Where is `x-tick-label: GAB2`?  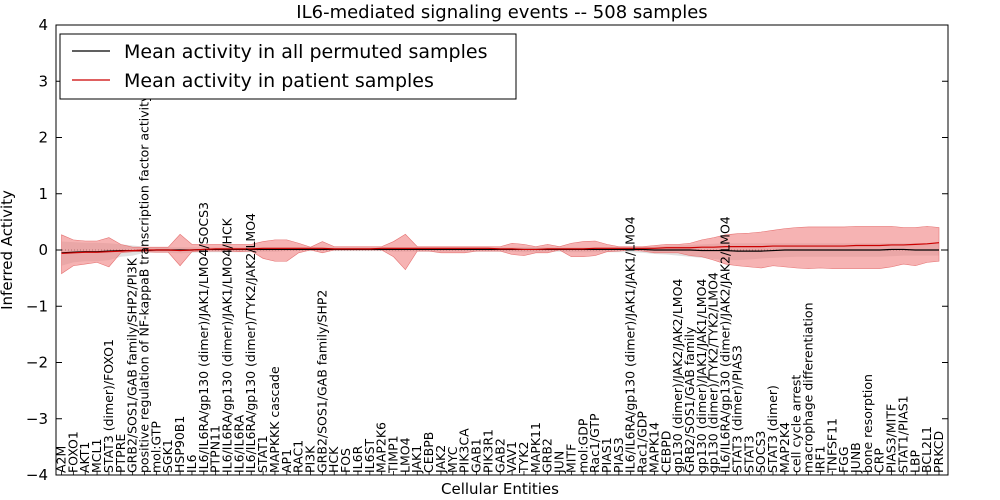 x-tick-label: GAB2 is located at coordinates (499, 455).